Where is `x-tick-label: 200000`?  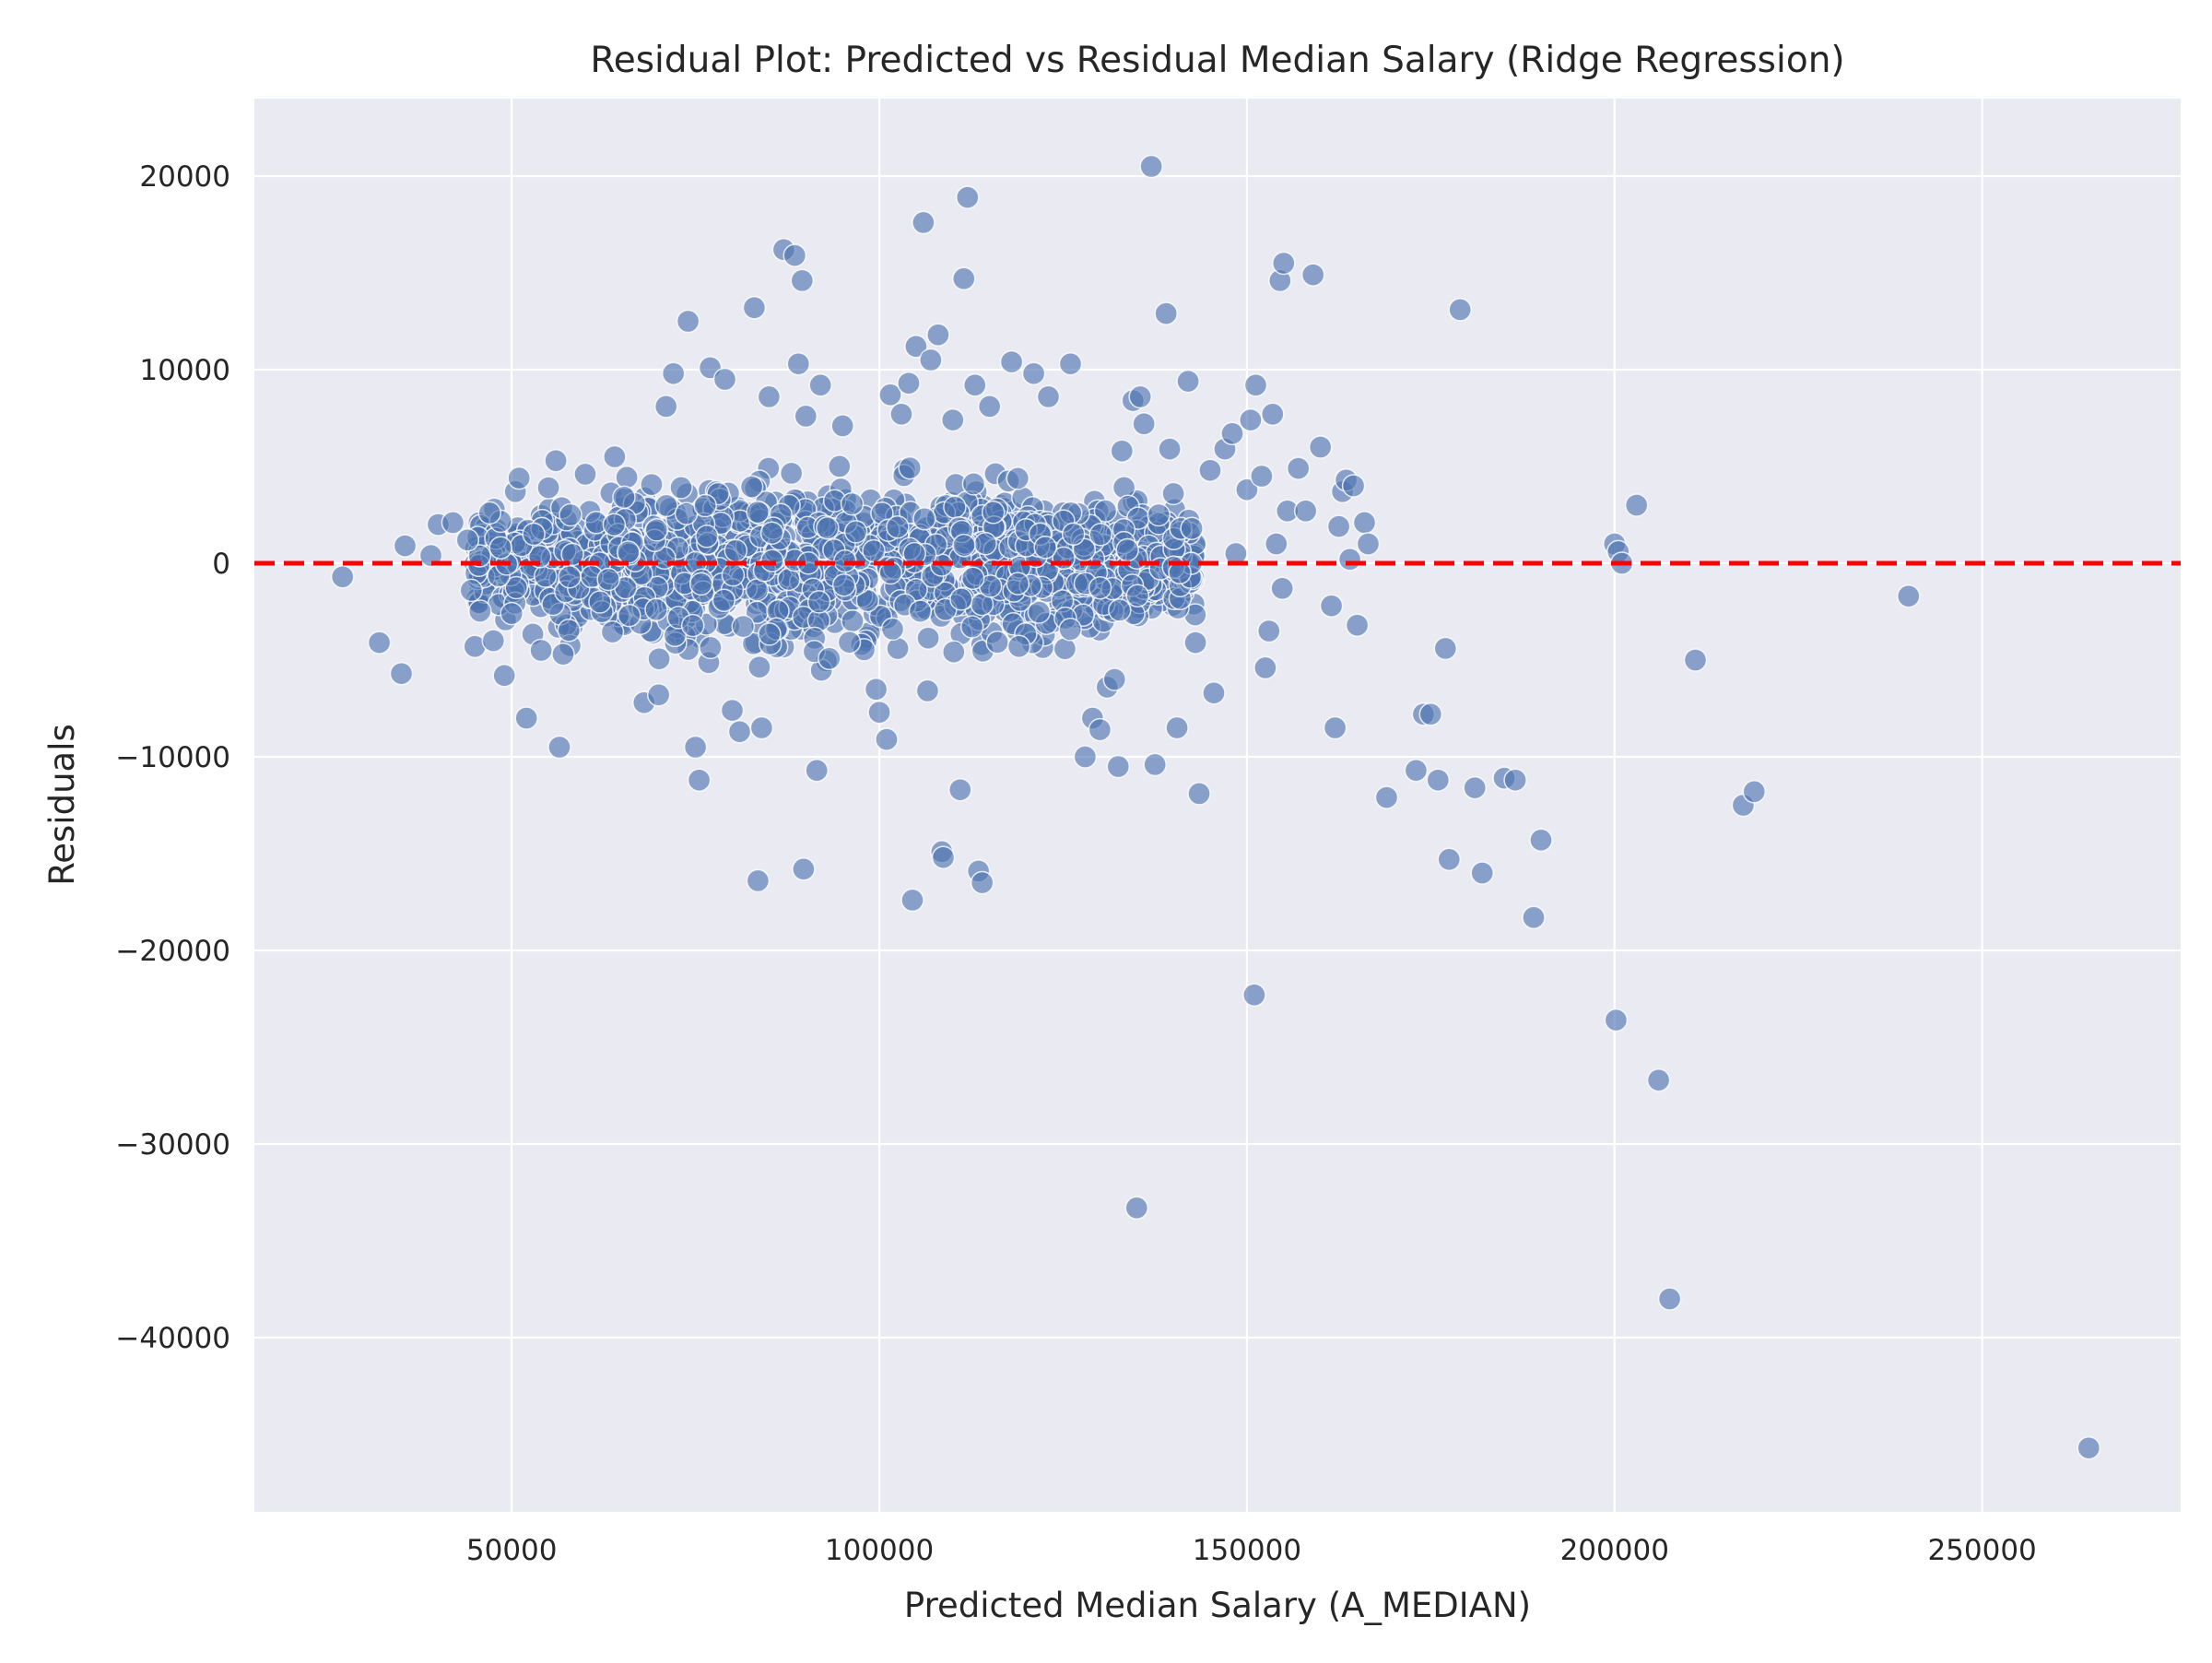 x-tick-label: 200000 is located at coordinates (1614, 1550).